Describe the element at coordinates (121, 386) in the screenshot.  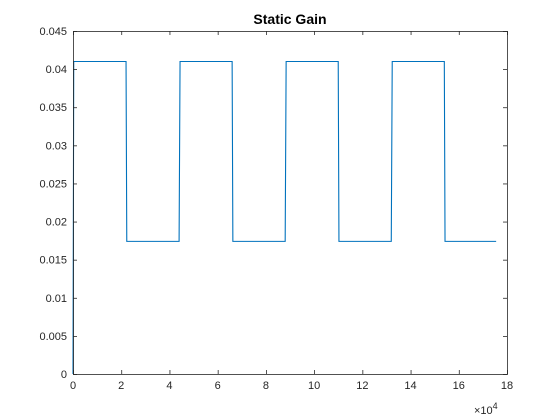
I see `x-tick-label: 2` at that location.